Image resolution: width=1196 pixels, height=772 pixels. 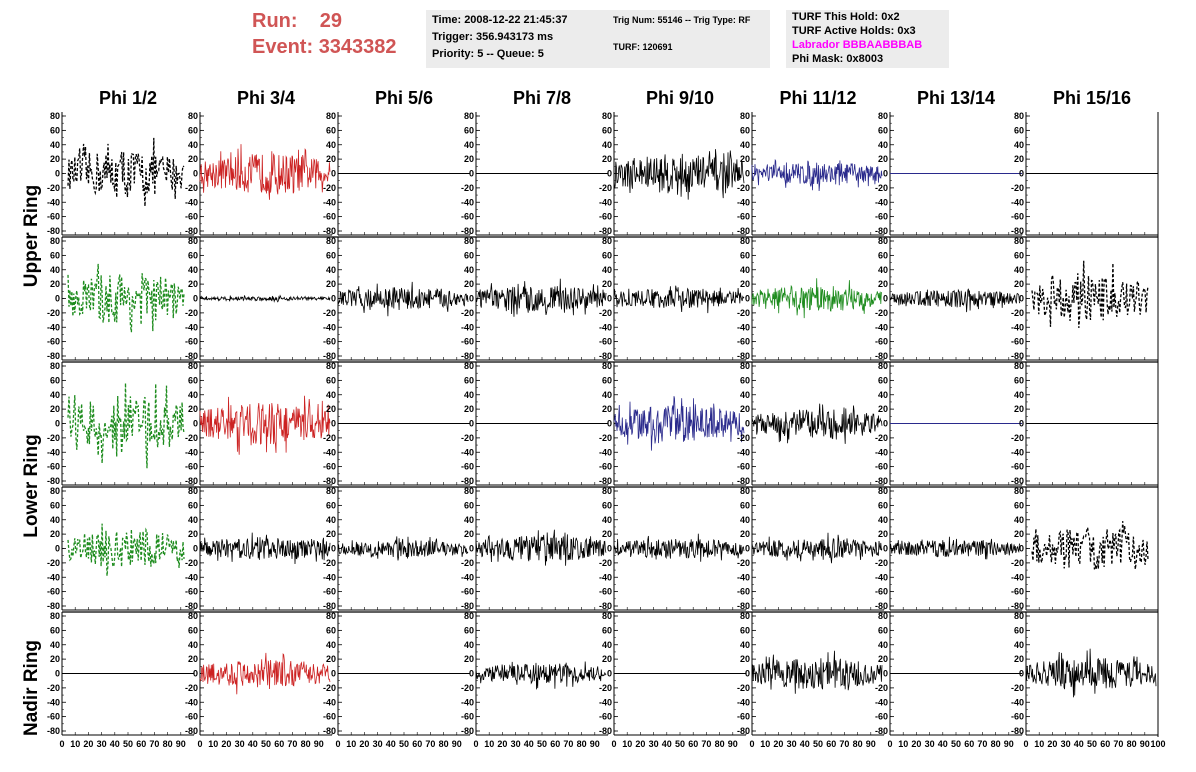 What do you see at coordinates (1157, 744) in the screenshot?
I see `x-tick-label: 100` at bounding box center [1157, 744].